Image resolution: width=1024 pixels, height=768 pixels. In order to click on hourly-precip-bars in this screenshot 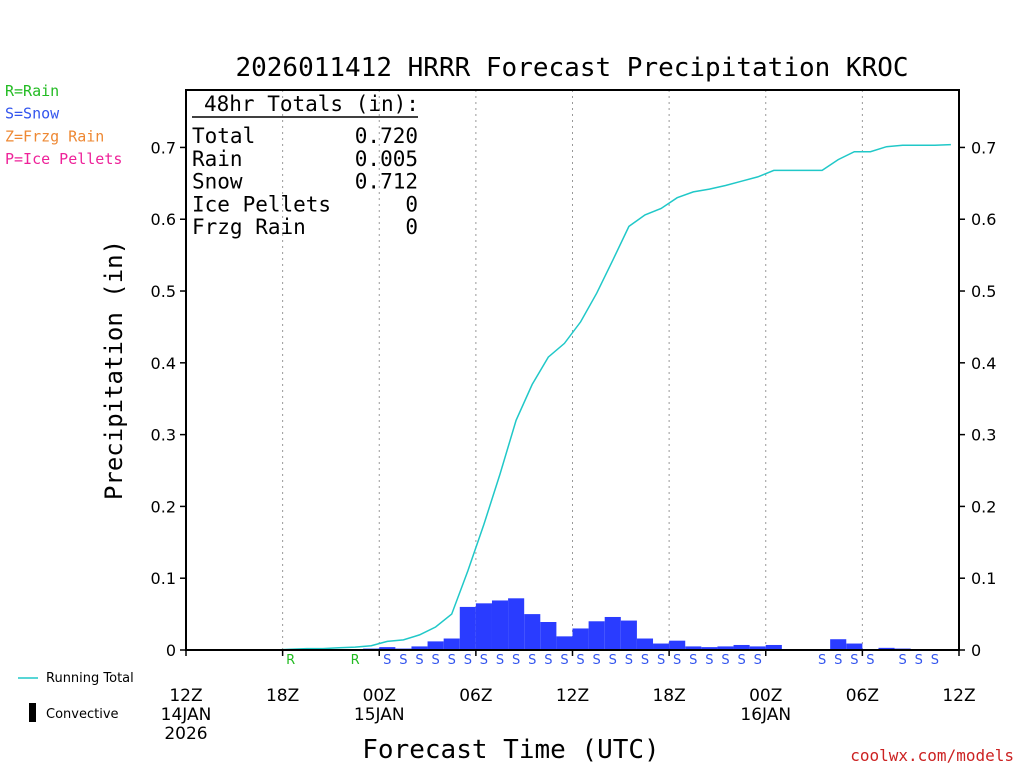, I will do `click(596, 624)`.